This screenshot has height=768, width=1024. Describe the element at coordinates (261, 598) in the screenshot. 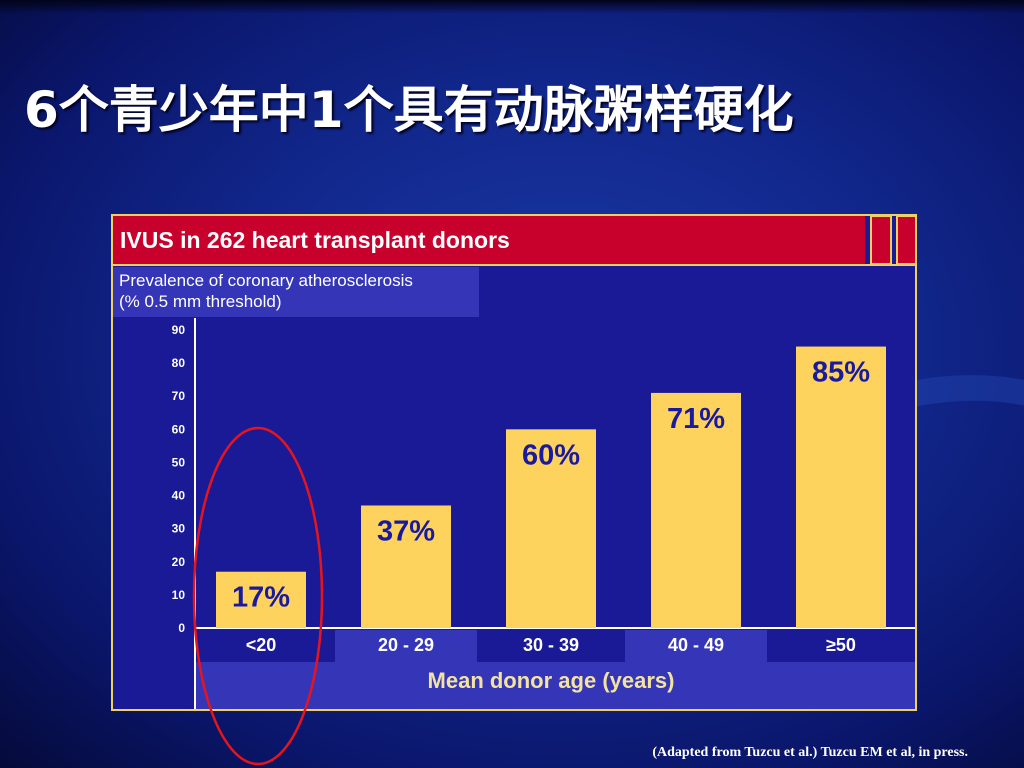

I see `bar-value-label: 17%` at that location.